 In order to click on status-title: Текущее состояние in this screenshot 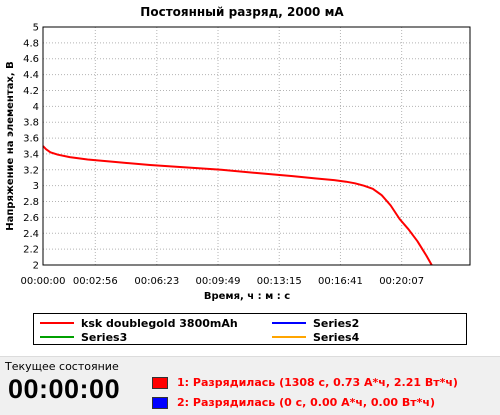, I will do `click(62, 366)`.